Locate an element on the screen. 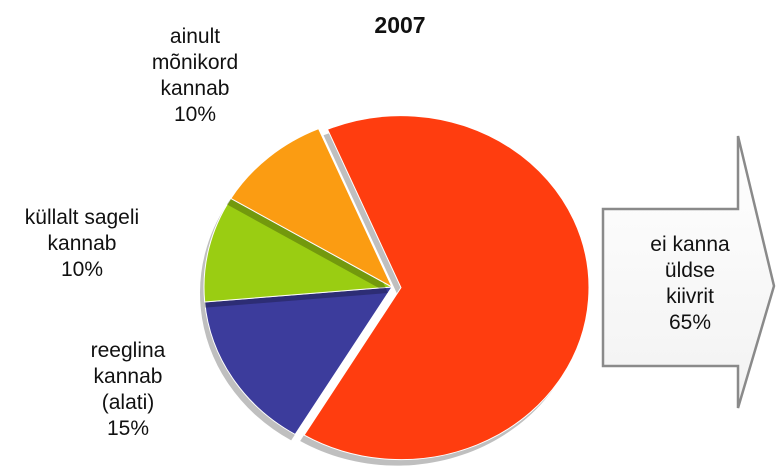 This screenshot has width=776, height=468. value-label: 65% is located at coordinates (690, 322).